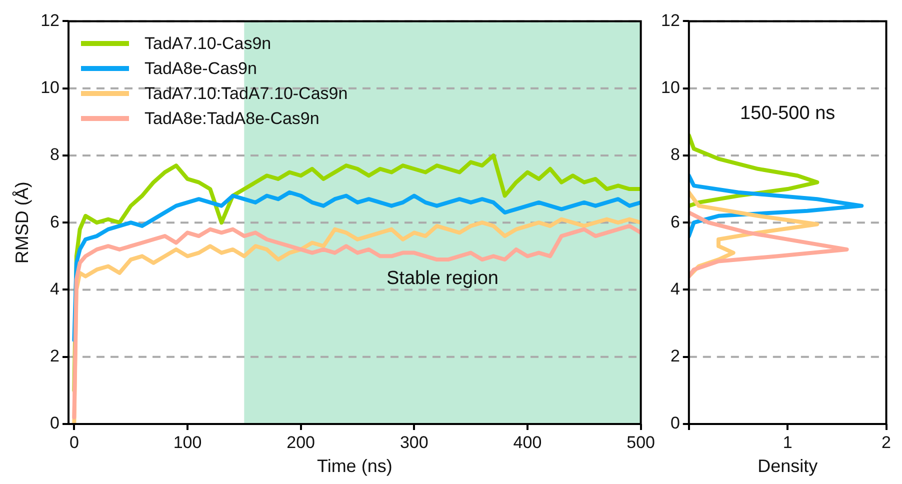 Image resolution: width=902 pixels, height=484 pixels. What do you see at coordinates (527, 442) in the screenshot?
I see `x-tick-label: 400` at bounding box center [527, 442].